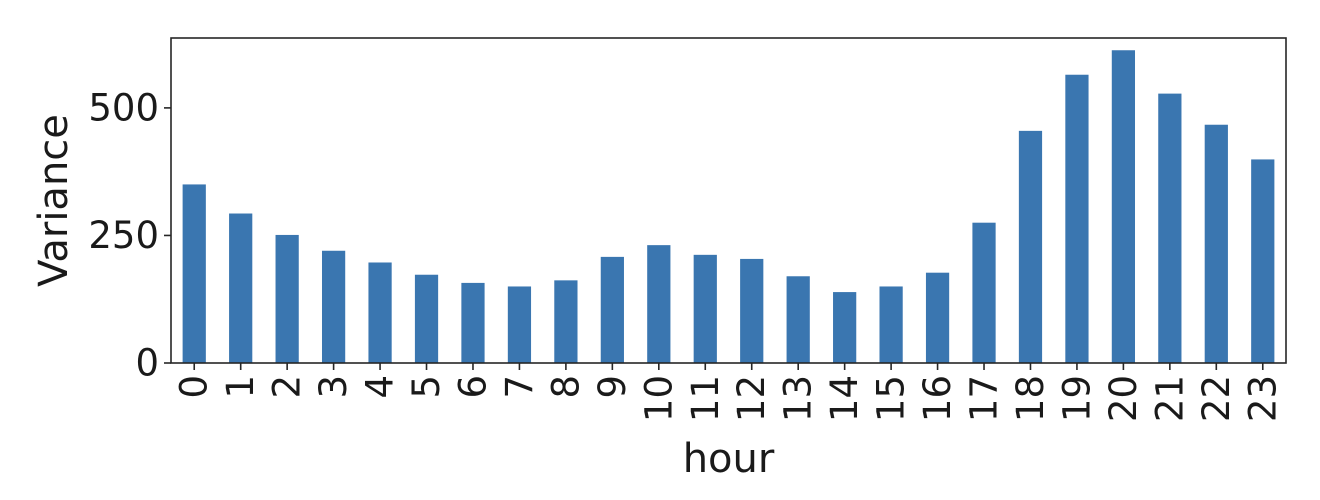 Image resolution: width=1320 pixels, height=500 pixels. I want to click on x-tick-label: 13, so click(798, 398).